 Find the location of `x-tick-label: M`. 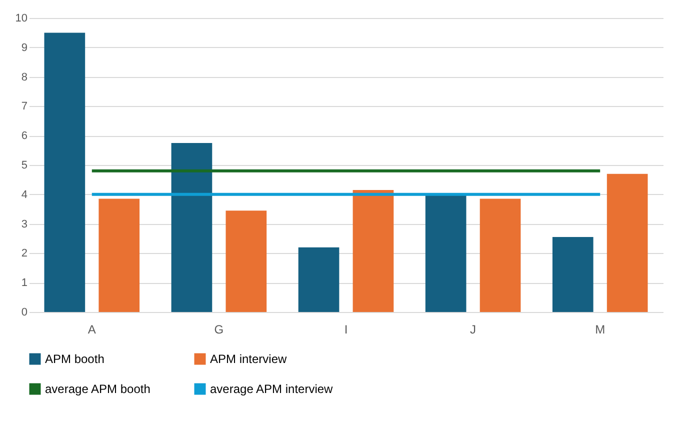

x-tick-label: M is located at coordinates (600, 329).